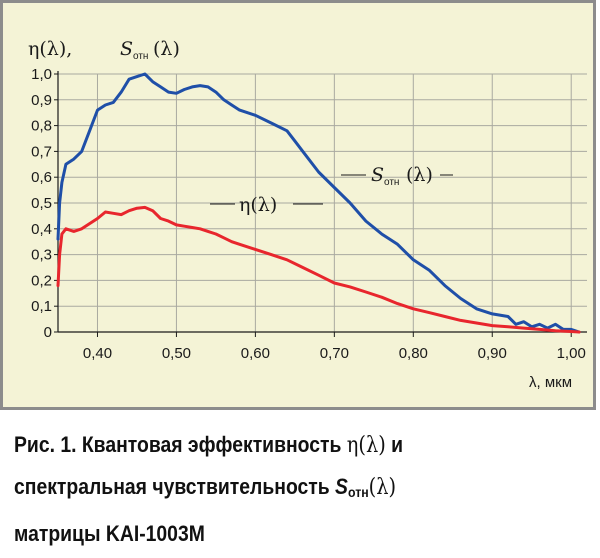 The width and height of the screenshot is (600, 558). What do you see at coordinates (41, 255) in the screenshot?
I see `y-tick-label: 0,3` at bounding box center [41, 255].